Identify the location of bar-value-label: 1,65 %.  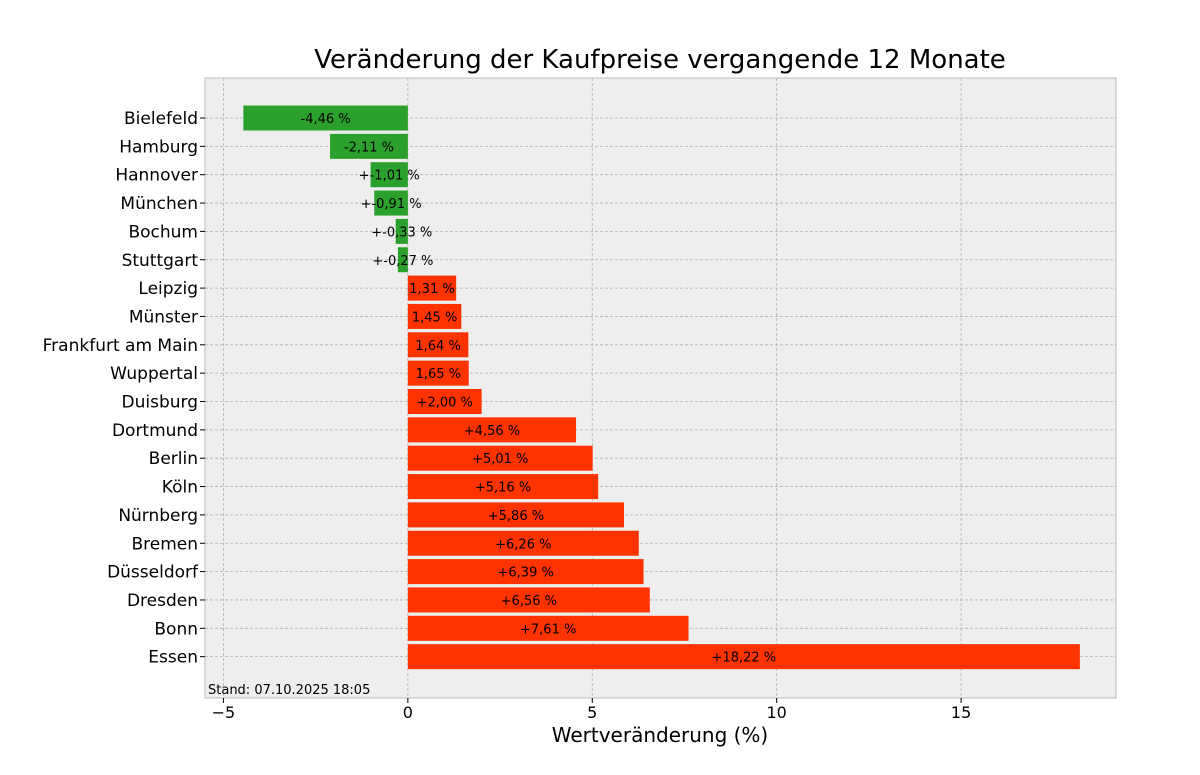
(438, 374).